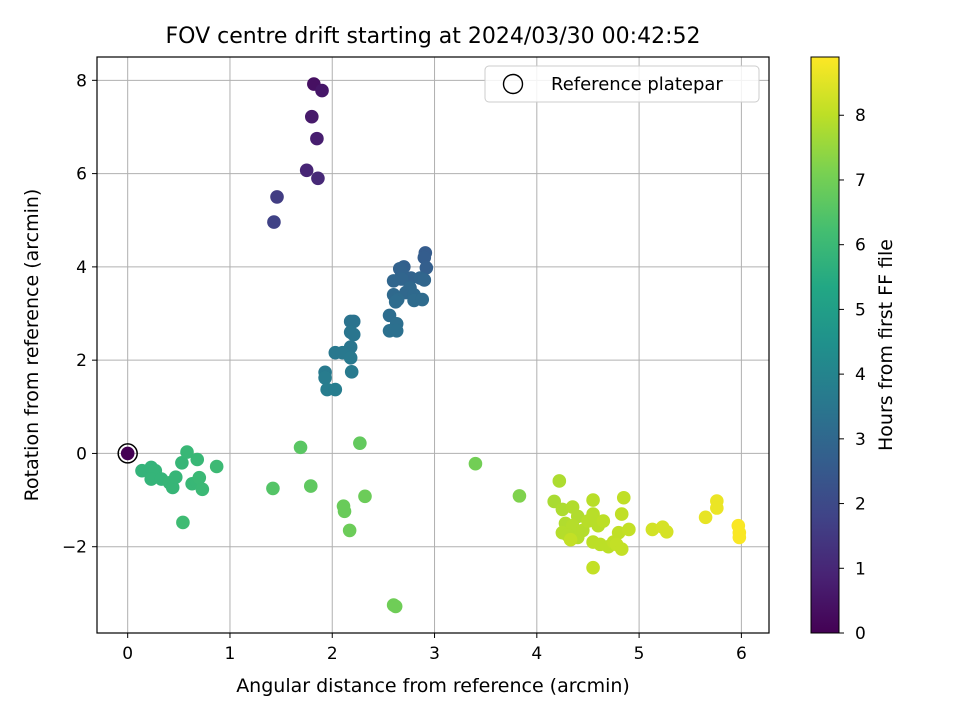 Image resolution: width=960 pixels, height=720 pixels. What do you see at coordinates (32, 345) in the screenshot?
I see `y-axis-label: Rotation from reference (arcmin)` at bounding box center [32, 345].